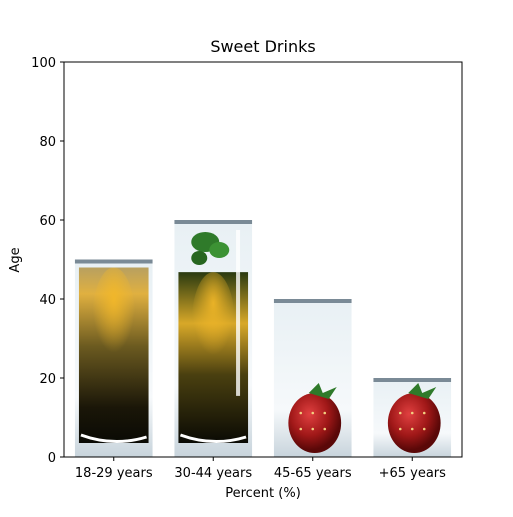 This screenshot has width=513, height=517. Describe the element at coordinates (213, 338) in the screenshot. I see `bar-30-44-years` at that location.